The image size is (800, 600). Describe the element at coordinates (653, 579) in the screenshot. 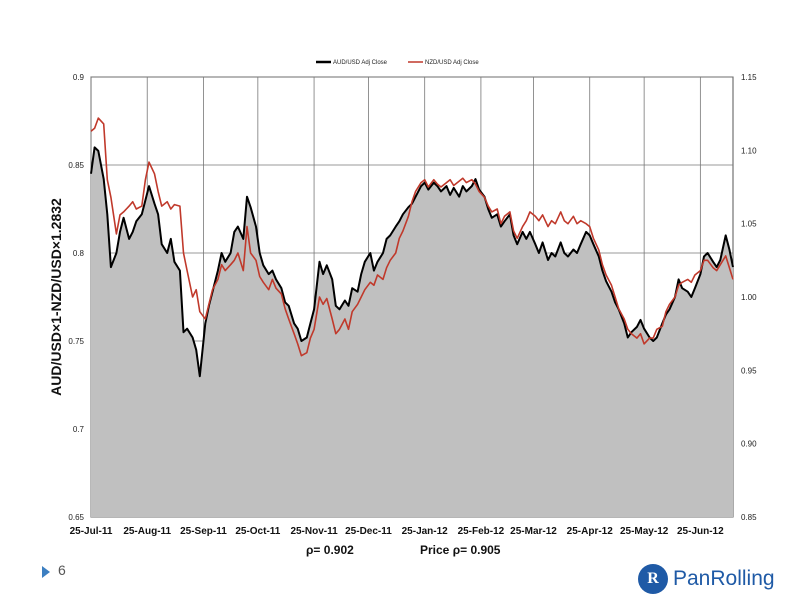

I see `panrolling-logo-icon: R` at that location.